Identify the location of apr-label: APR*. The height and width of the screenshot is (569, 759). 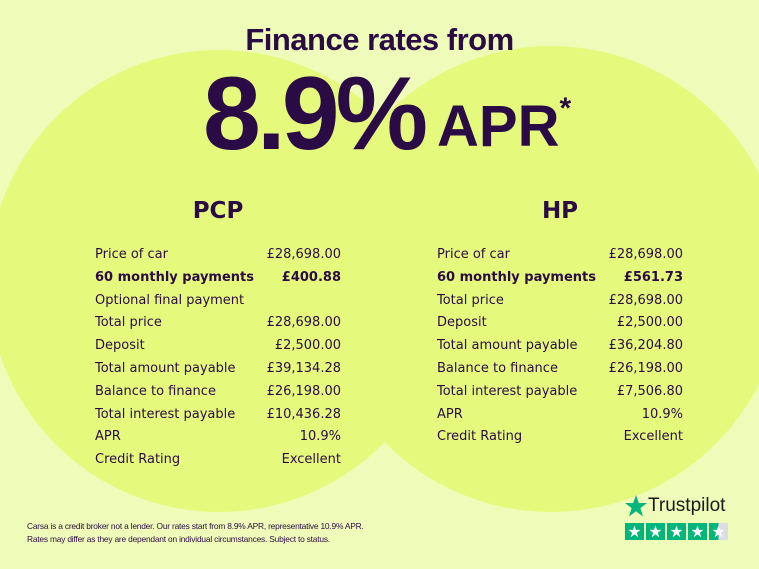
(504, 125).